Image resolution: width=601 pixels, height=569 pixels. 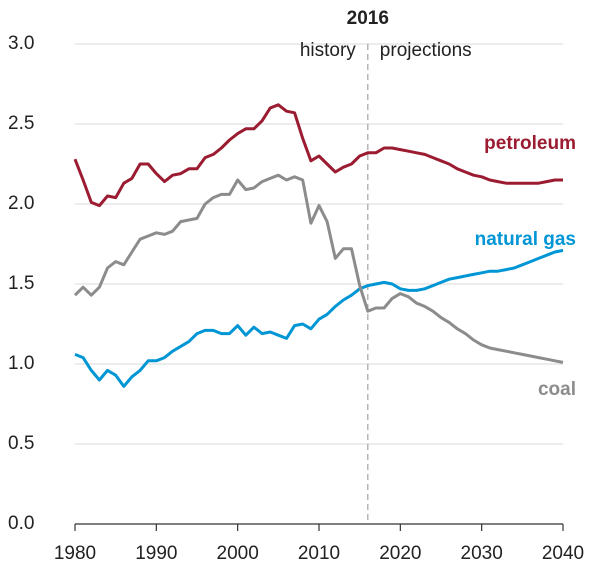 I want to click on x-tick-label: 2020, so click(x=400, y=553).